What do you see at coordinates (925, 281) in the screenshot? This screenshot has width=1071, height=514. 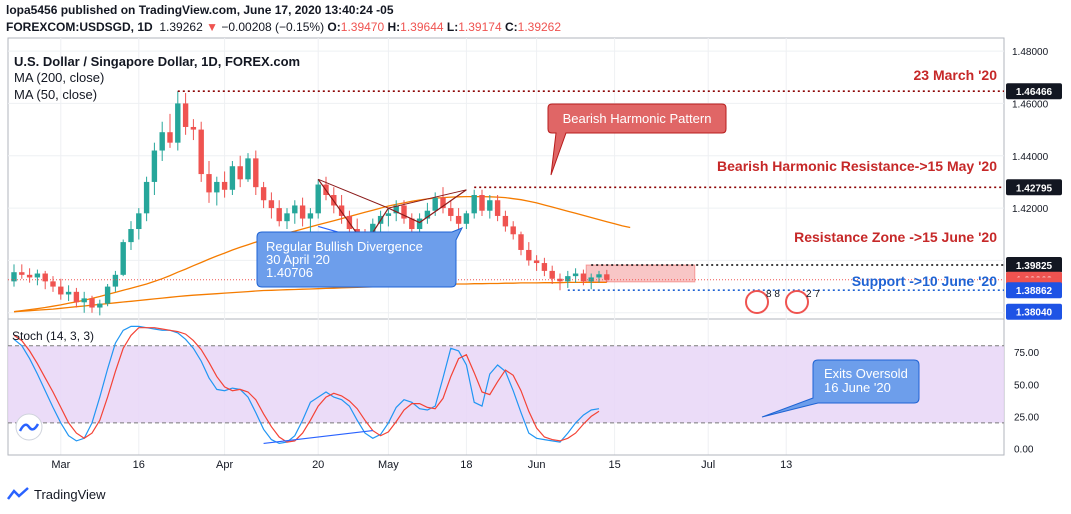 I see `support-label: Support ->10 June '20` at bounding box center [925, 281].